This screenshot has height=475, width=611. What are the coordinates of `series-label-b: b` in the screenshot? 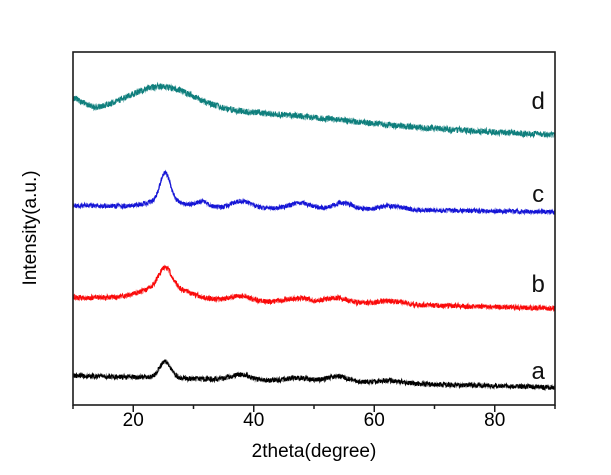 It's located at (538, 284).